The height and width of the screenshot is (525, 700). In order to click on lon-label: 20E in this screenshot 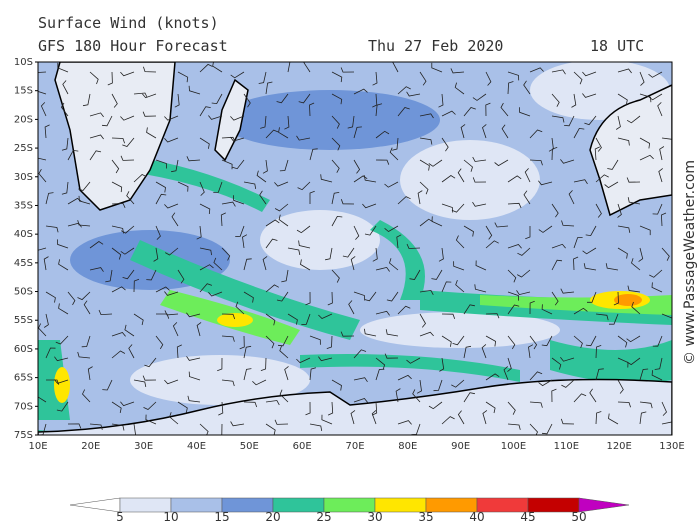, I will do `click(90, 446)`.